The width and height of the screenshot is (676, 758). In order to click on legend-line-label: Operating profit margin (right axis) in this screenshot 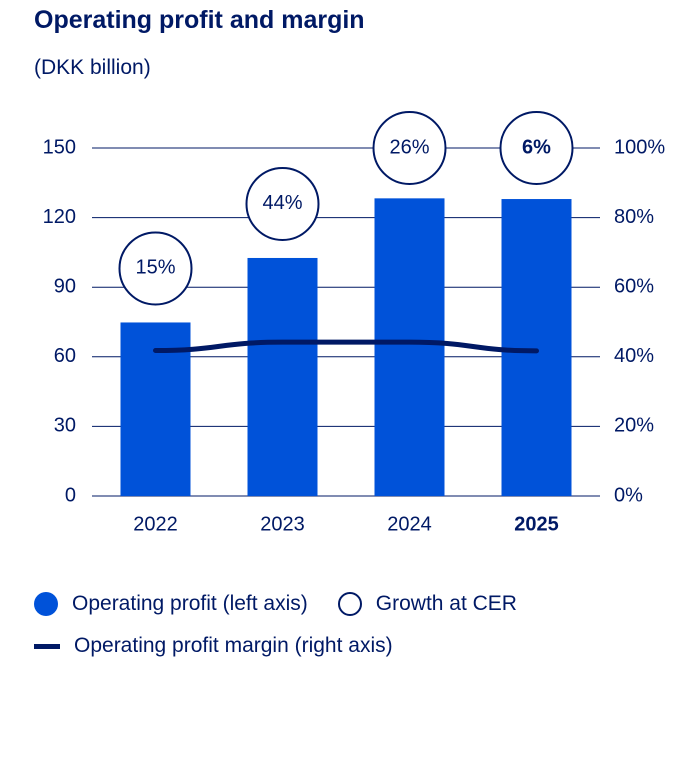, I will do `click(233, 645)`.